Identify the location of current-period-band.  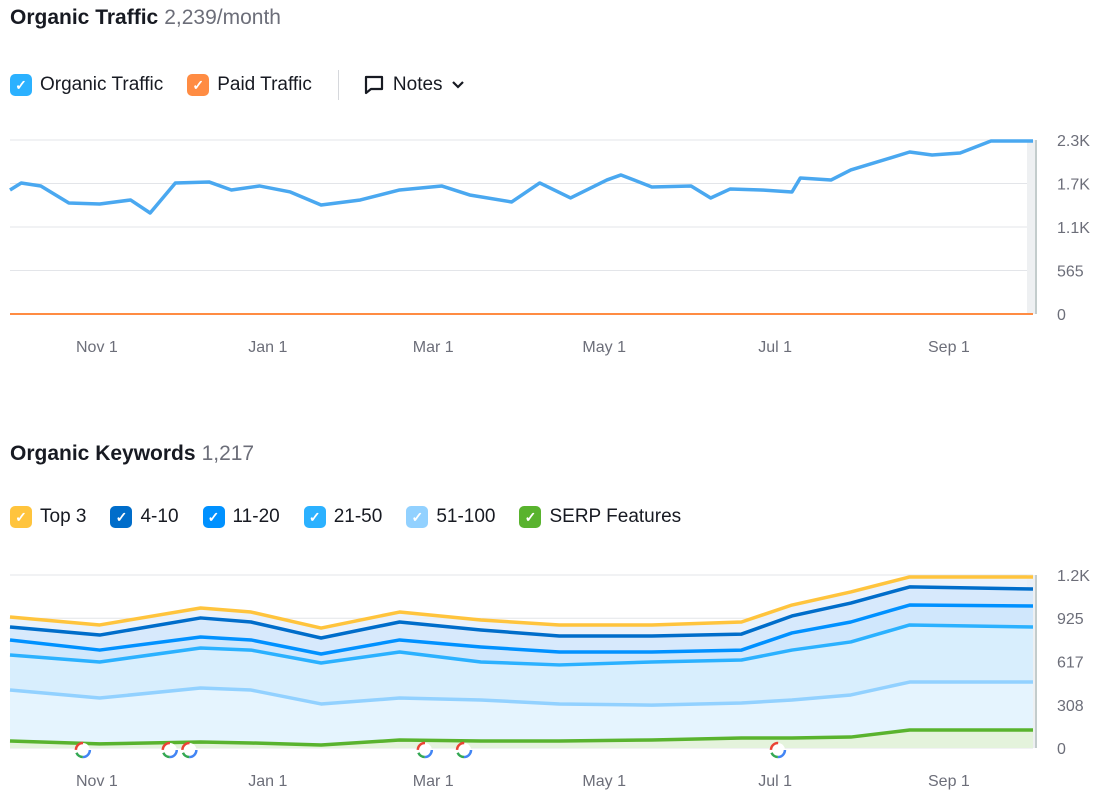
(1032, 227).